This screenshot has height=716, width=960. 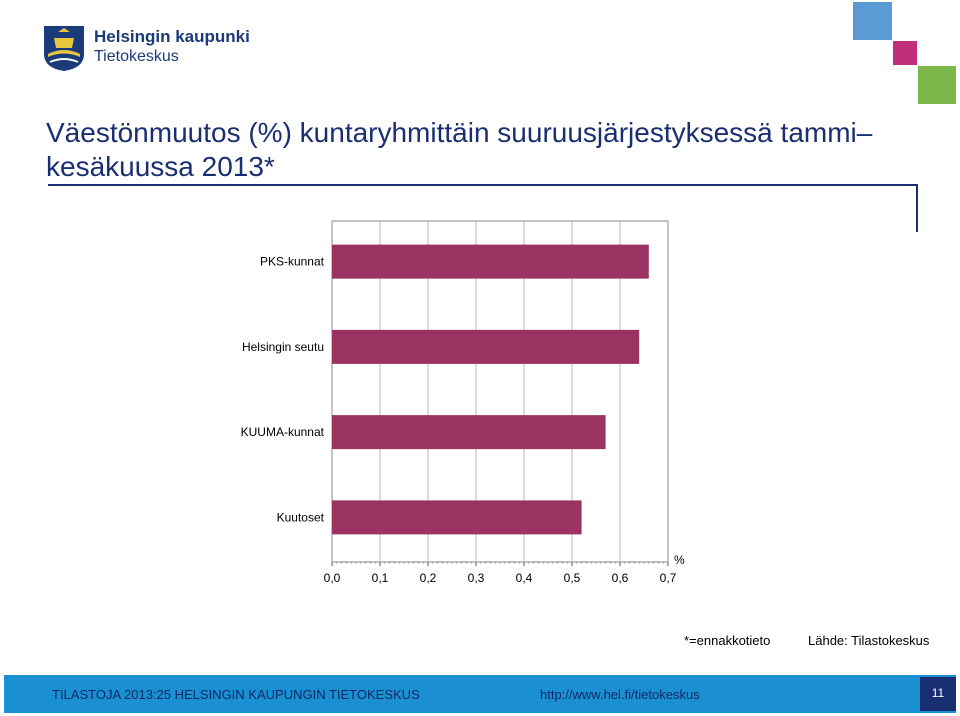 I want to click on category-label: KUUMA-kunnat, so click(x=283, y=432).